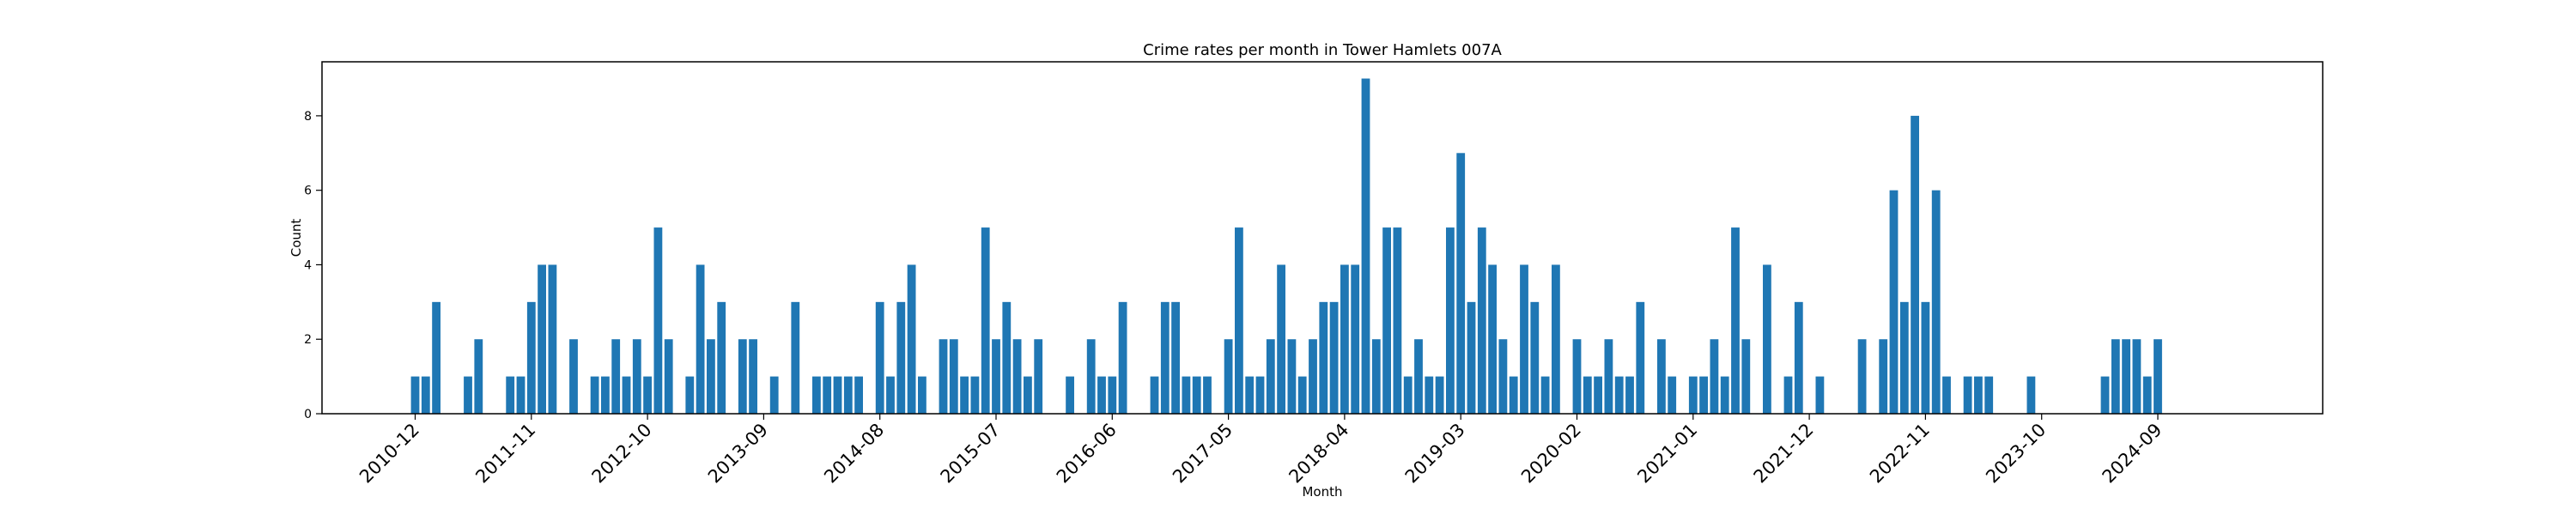 Image resolution: width=2576 pixels, height=515 pixels. I want to click on x-tick-label: 2020-02, so click(1551, 454).